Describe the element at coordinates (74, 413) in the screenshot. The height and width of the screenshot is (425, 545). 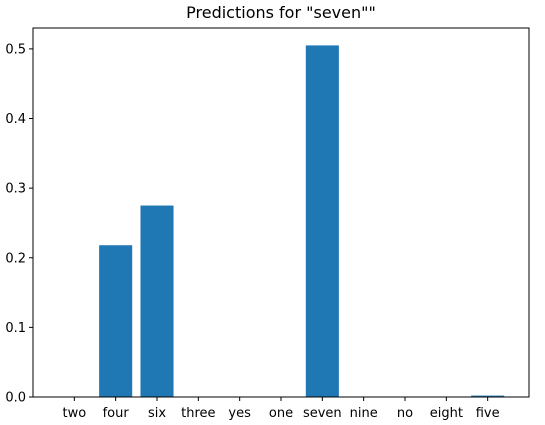
I see `x-tick-label-two: two` at that location.